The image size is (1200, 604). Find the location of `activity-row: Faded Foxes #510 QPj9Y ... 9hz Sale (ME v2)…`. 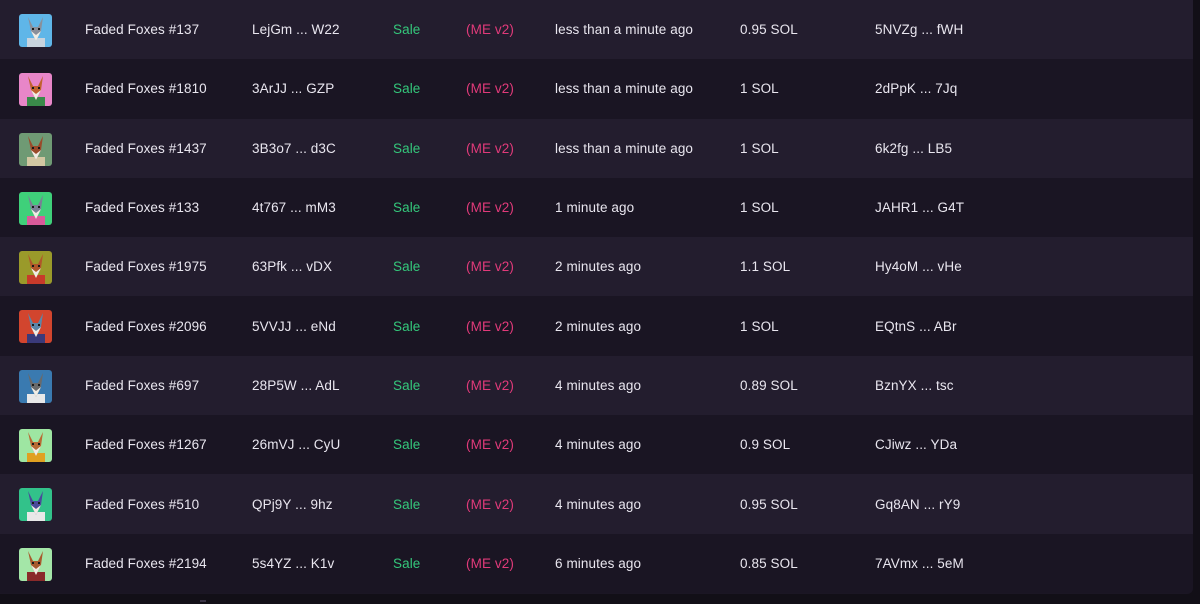

activity-row: Faded Foxes #510 QPj9Y ... 9hz Sale (ME v2)… is located at coordinates (596, 504).